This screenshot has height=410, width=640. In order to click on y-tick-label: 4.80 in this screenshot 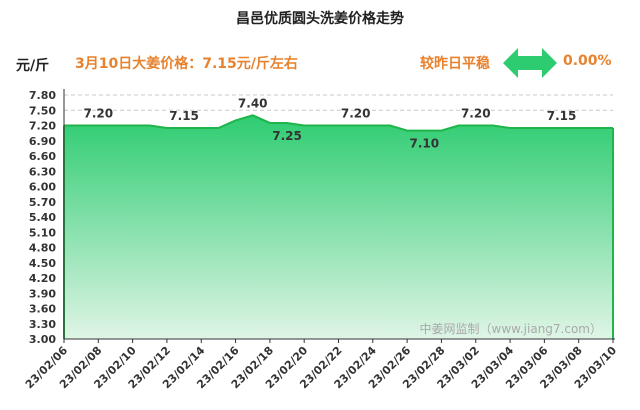, I will do `click(42, 248)`.